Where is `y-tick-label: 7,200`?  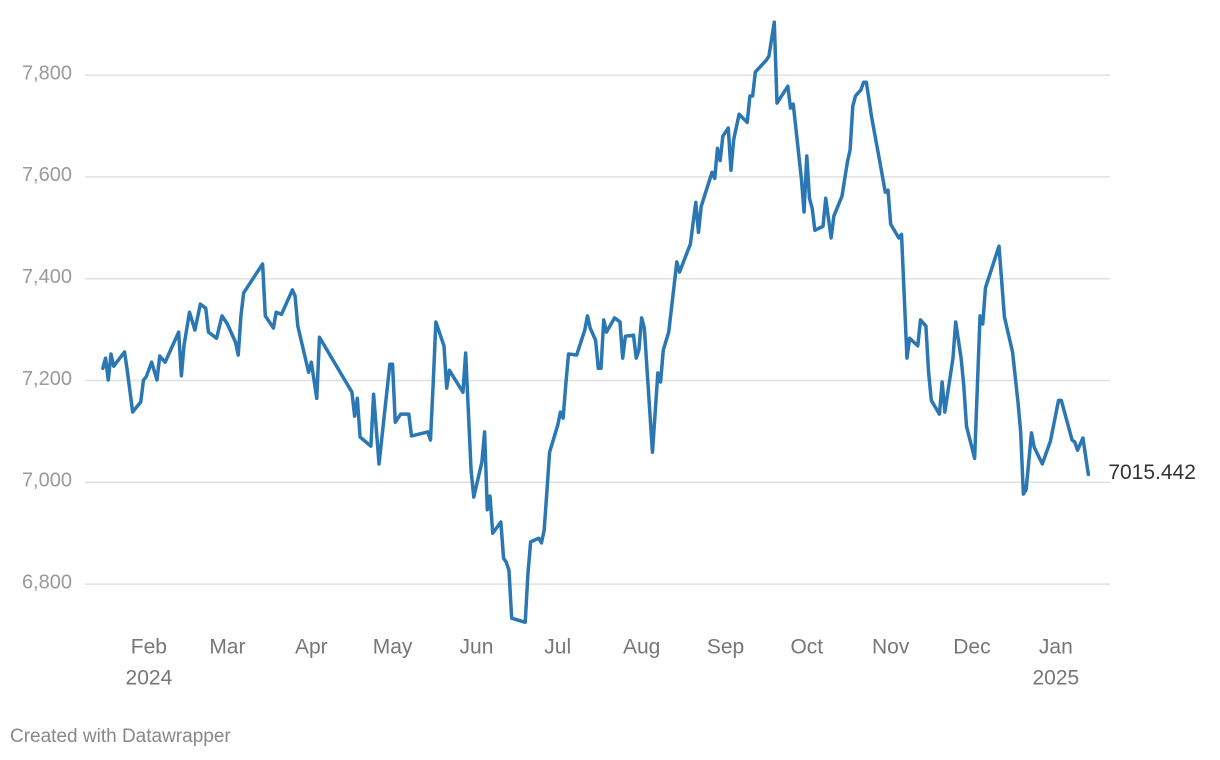 y-tick-label: 7,200 is located at coordinates (47, 379).